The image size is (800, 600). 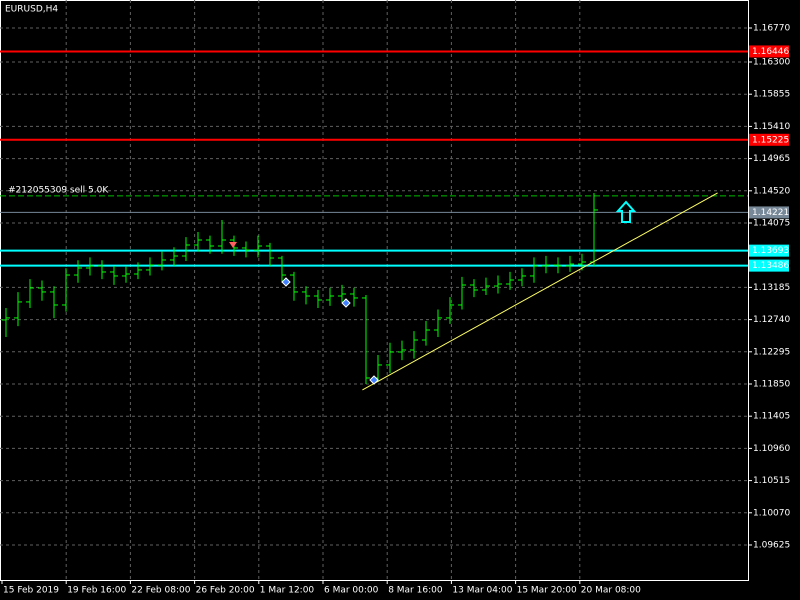 I want to click on price-label: 1.16446, so click(x=770, y=52).